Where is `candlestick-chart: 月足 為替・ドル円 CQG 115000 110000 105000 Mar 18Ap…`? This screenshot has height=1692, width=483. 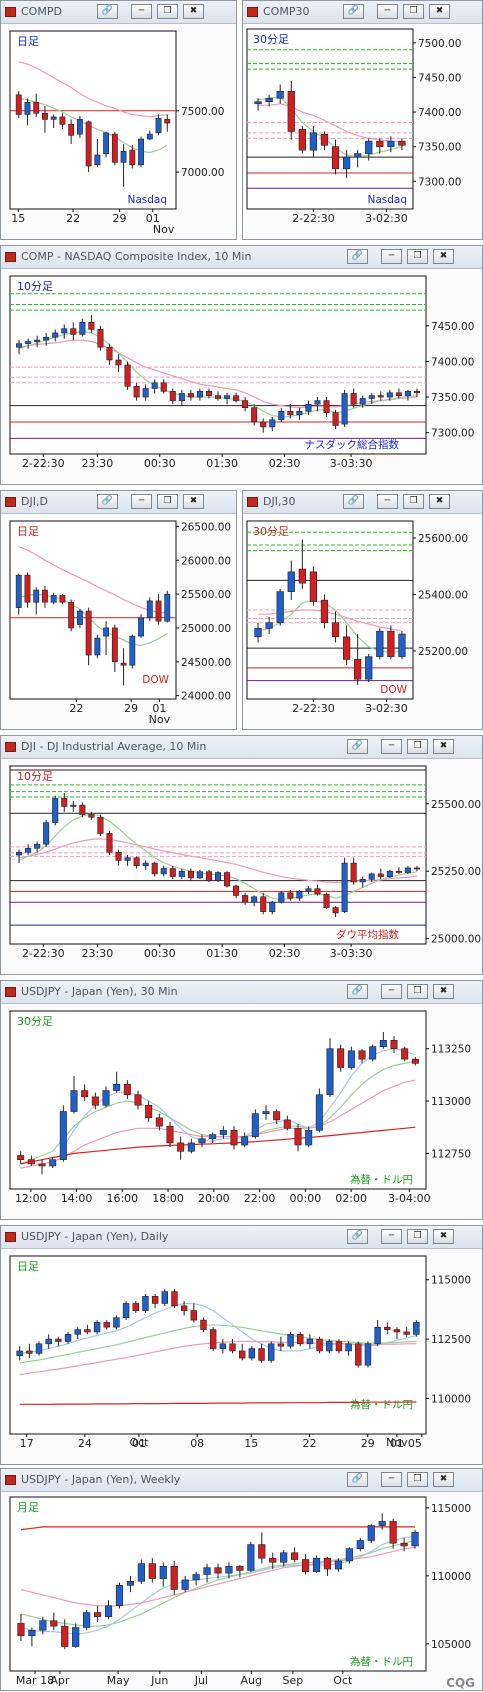 candlestick-chart: 月足 為替・ドル円 CQG 115000 110000 105000 Mar 18Ap… is located at coordinates (242, 1591).